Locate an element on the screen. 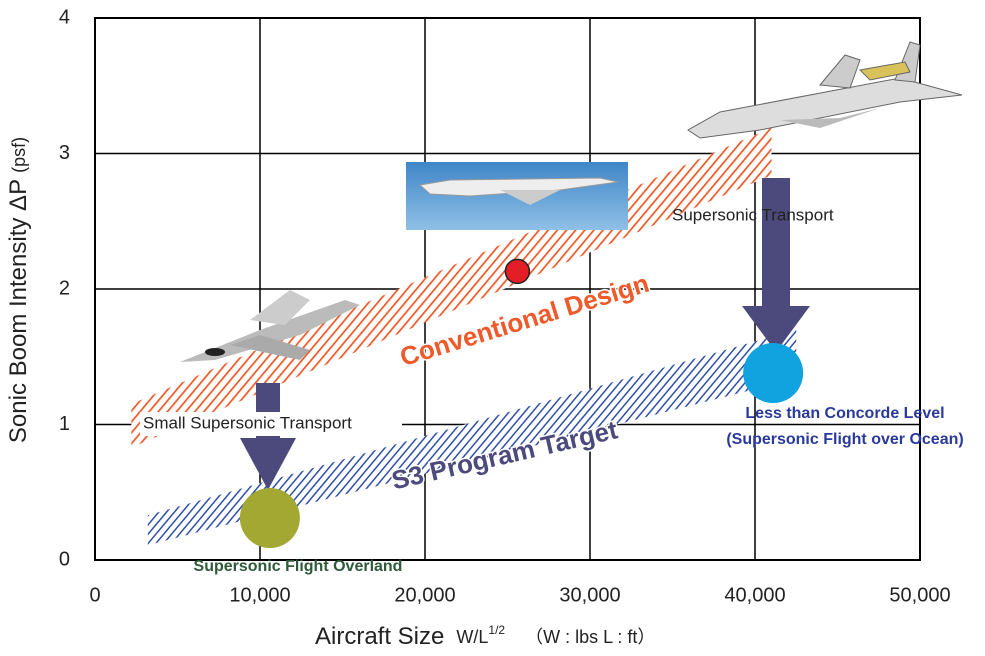  x-tick-label: 20,000 is located at coordinates (424, 595).